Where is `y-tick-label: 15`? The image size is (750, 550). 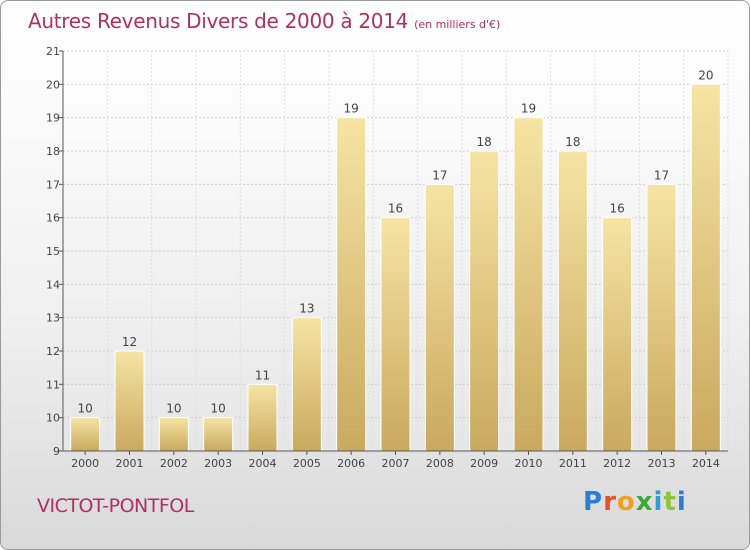
y-tick-label: 15 is located at coordinates (53, 251).